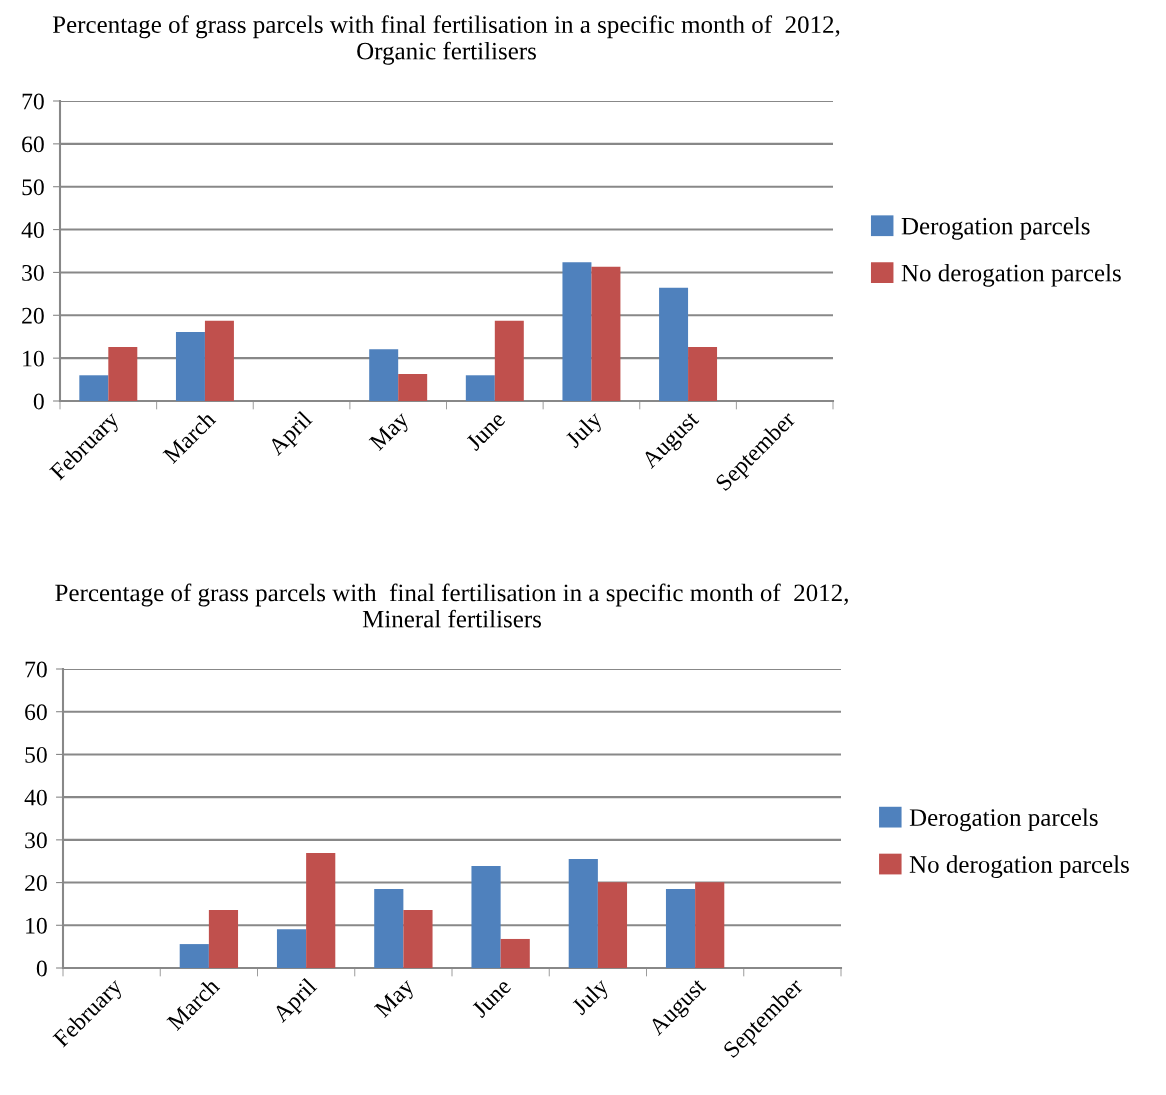 The height and width of the screenshot is (1095, 1166). Describe the element at coordinates (451, 605) in the screenshot. I see `chart-title: Percentage of grass parcels with final fertilisation in a specific month of 2012, Mineral fertilisers` at that location.